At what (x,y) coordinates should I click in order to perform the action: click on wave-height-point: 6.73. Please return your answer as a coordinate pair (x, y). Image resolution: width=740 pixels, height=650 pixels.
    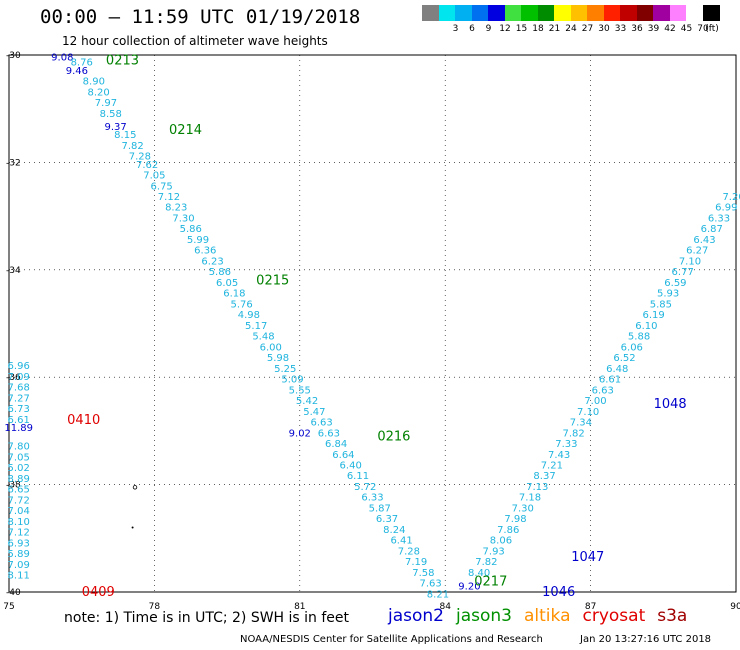
    Looking at the image, I should click on (19, 409).